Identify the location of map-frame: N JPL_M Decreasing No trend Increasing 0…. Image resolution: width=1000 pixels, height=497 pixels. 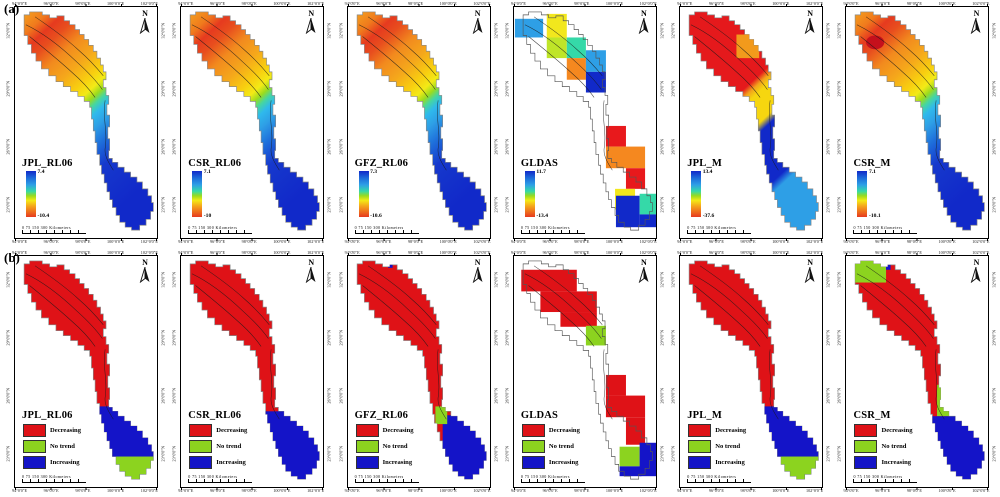
(751, 371).